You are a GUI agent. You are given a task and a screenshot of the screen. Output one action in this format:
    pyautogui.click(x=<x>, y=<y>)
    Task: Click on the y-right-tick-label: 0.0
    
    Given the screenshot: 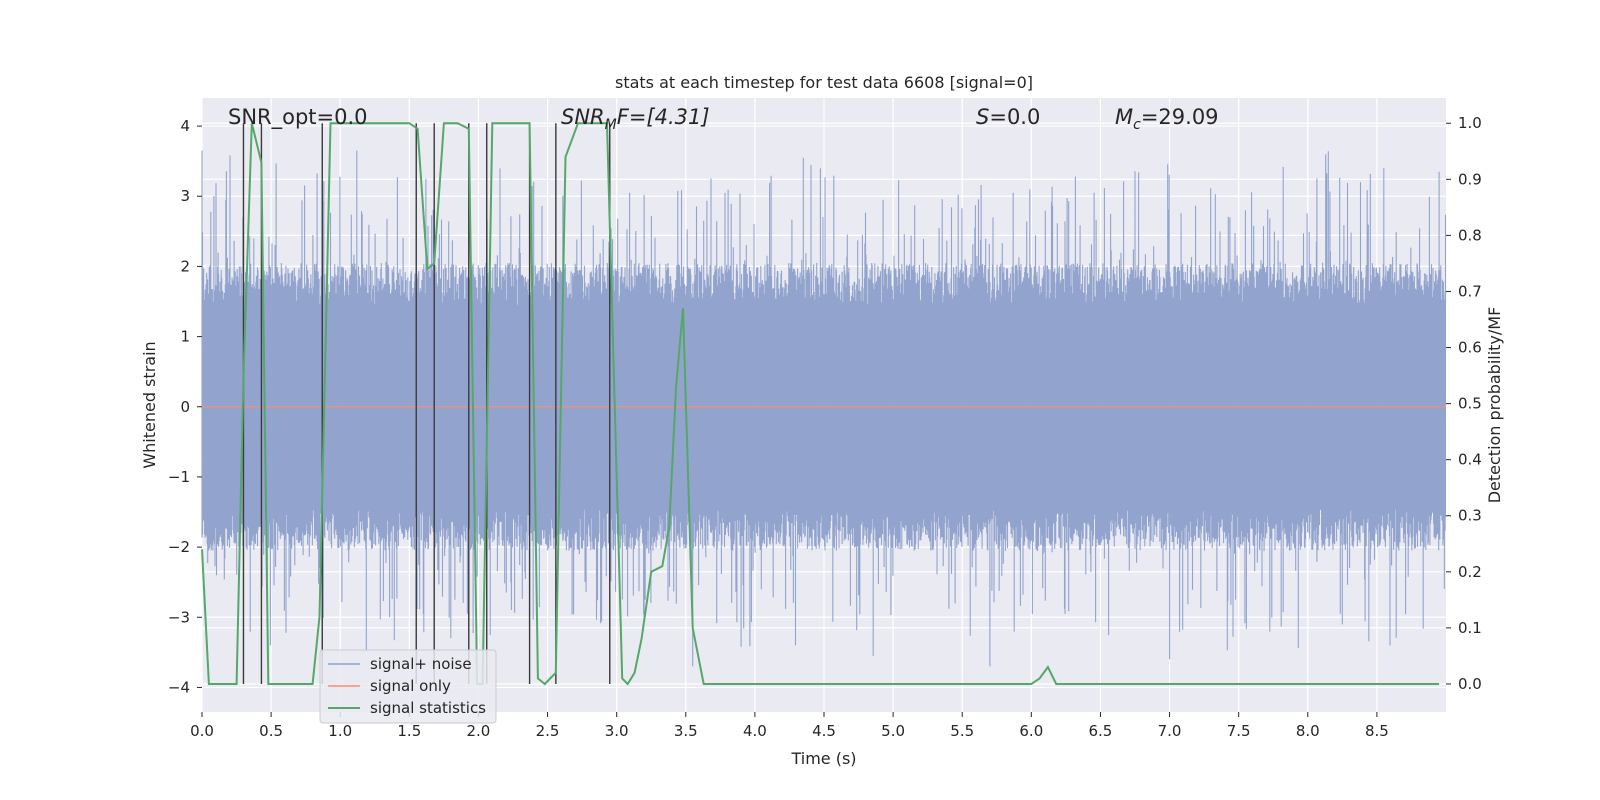 What is the action you would take?
    pyautogui.click(x=1470, y=684)
    